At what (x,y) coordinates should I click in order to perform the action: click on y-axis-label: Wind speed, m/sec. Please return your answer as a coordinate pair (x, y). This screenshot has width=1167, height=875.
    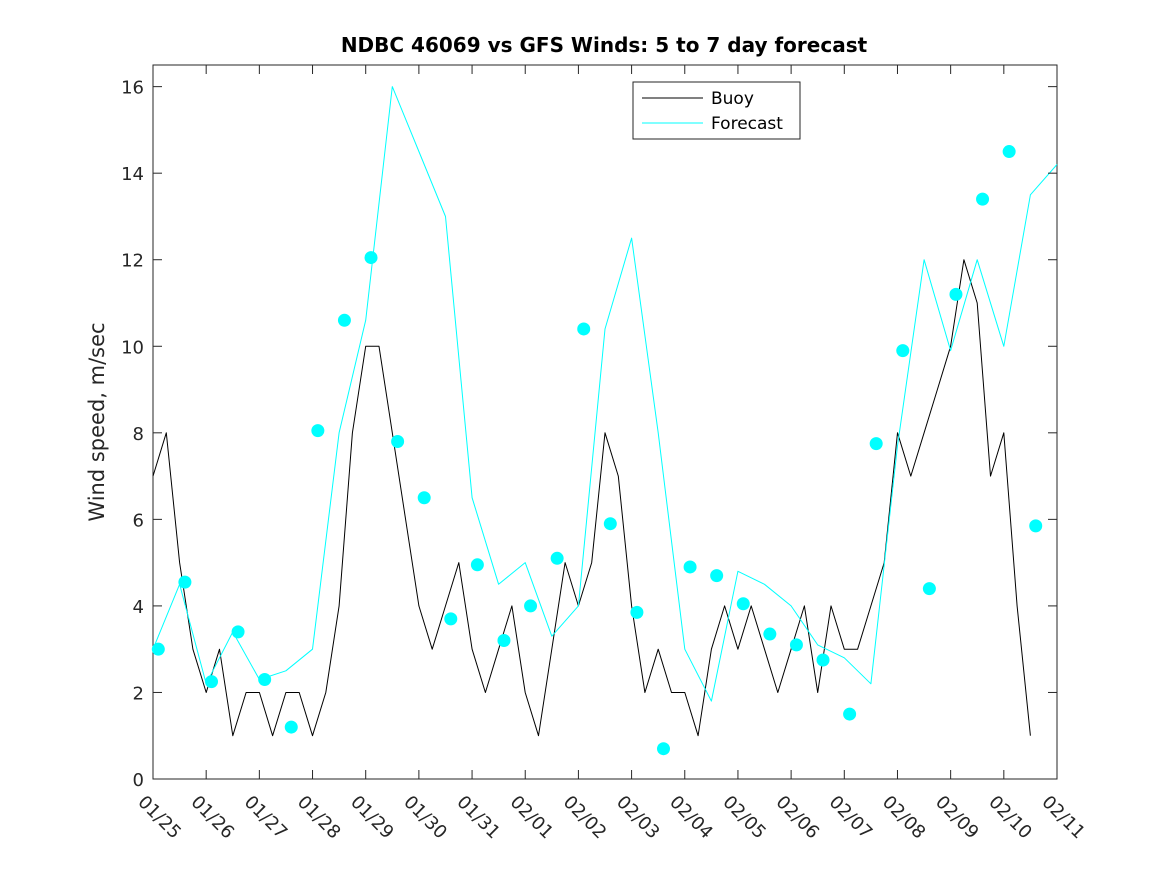
    Looking at the image, I should click on (97, 421).